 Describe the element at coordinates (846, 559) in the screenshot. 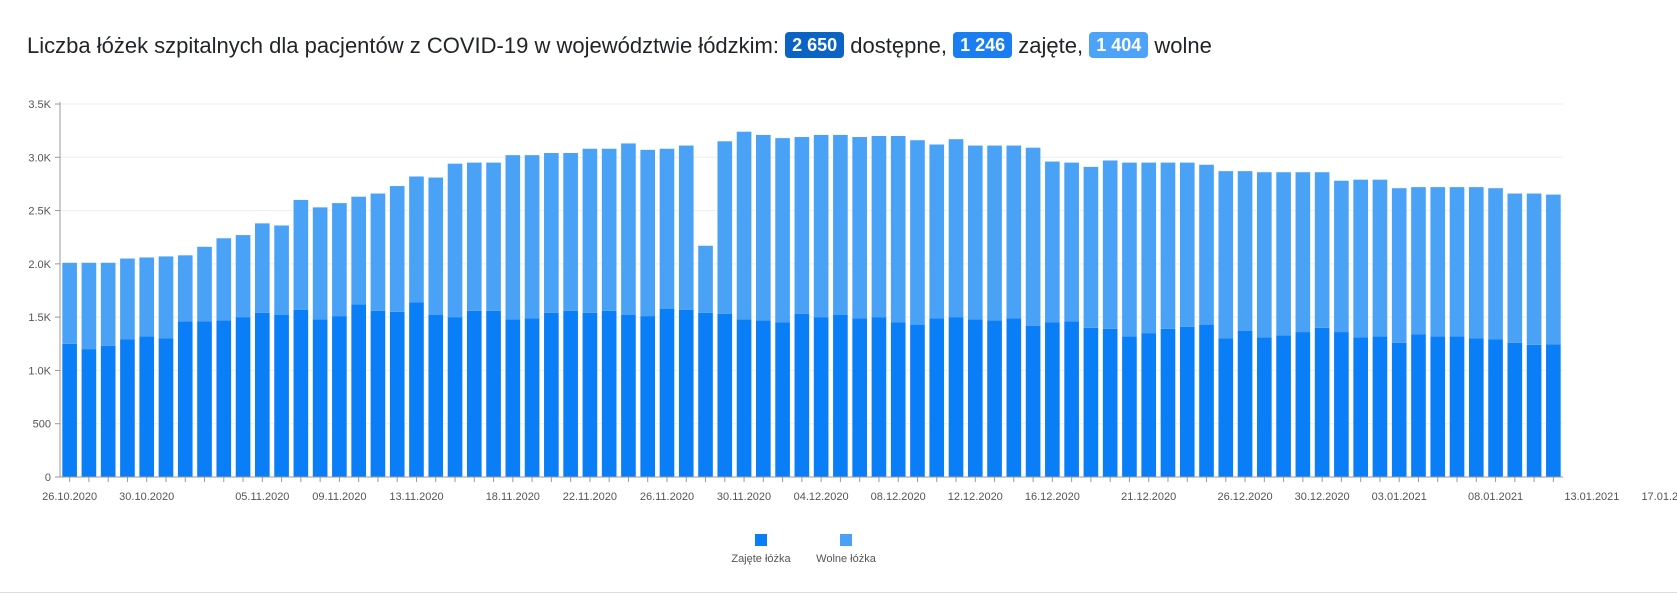

I see `legend-label: Wolne łóżka` at that location.